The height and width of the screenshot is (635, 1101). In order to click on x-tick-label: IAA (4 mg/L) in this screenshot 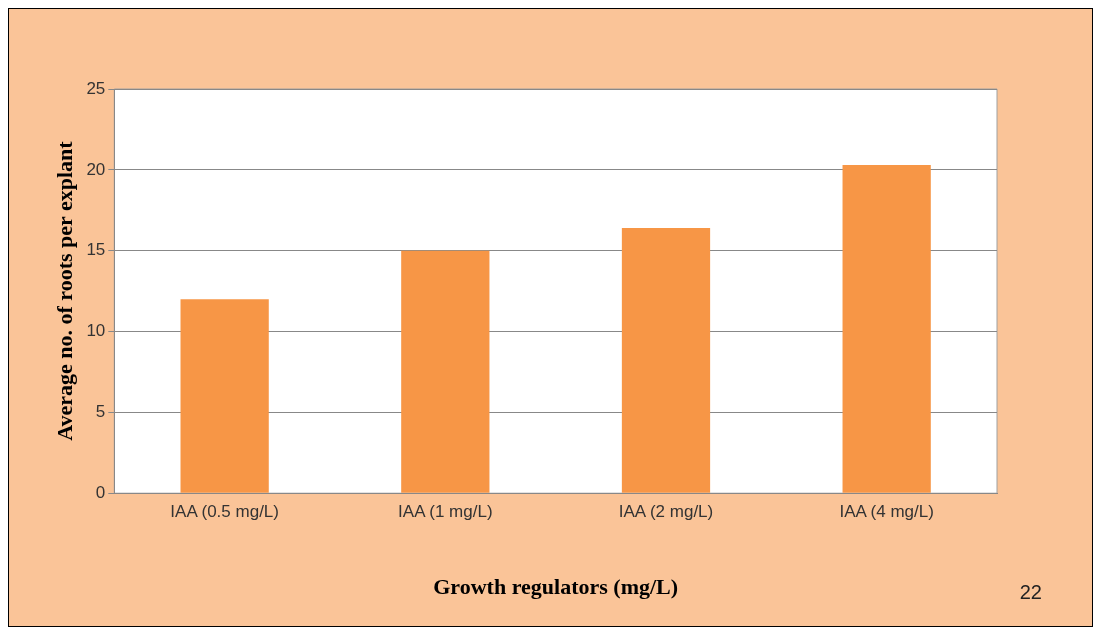, I will do `click(886, 512)`.